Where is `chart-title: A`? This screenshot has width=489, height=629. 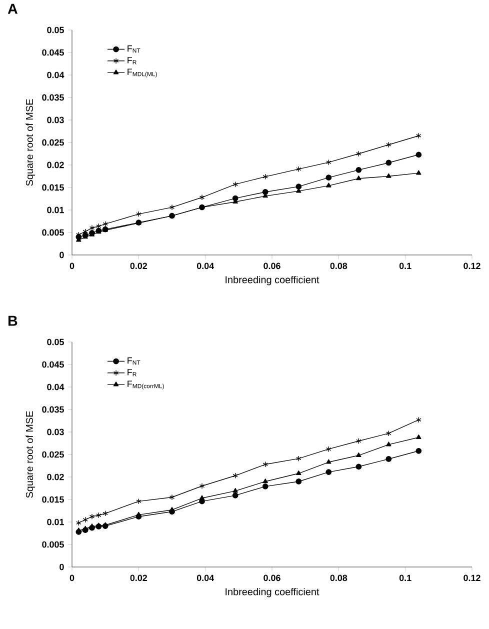 chart-title: A is located at coordinates (13, 9).